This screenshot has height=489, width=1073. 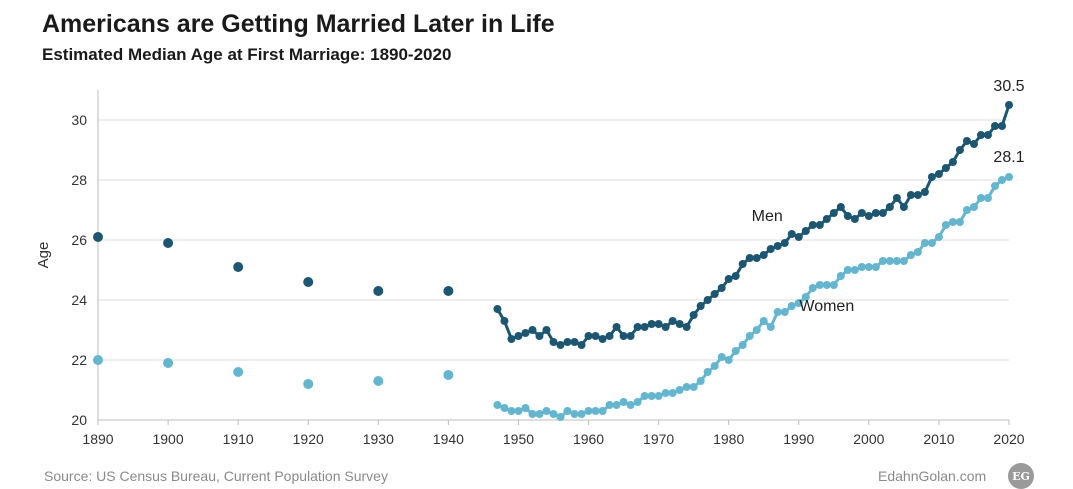 What do you see at coordinates (932, 476) in the screenshot?
I see `site-credit: EdahnGolan.com` at bounding box center [932, 476].